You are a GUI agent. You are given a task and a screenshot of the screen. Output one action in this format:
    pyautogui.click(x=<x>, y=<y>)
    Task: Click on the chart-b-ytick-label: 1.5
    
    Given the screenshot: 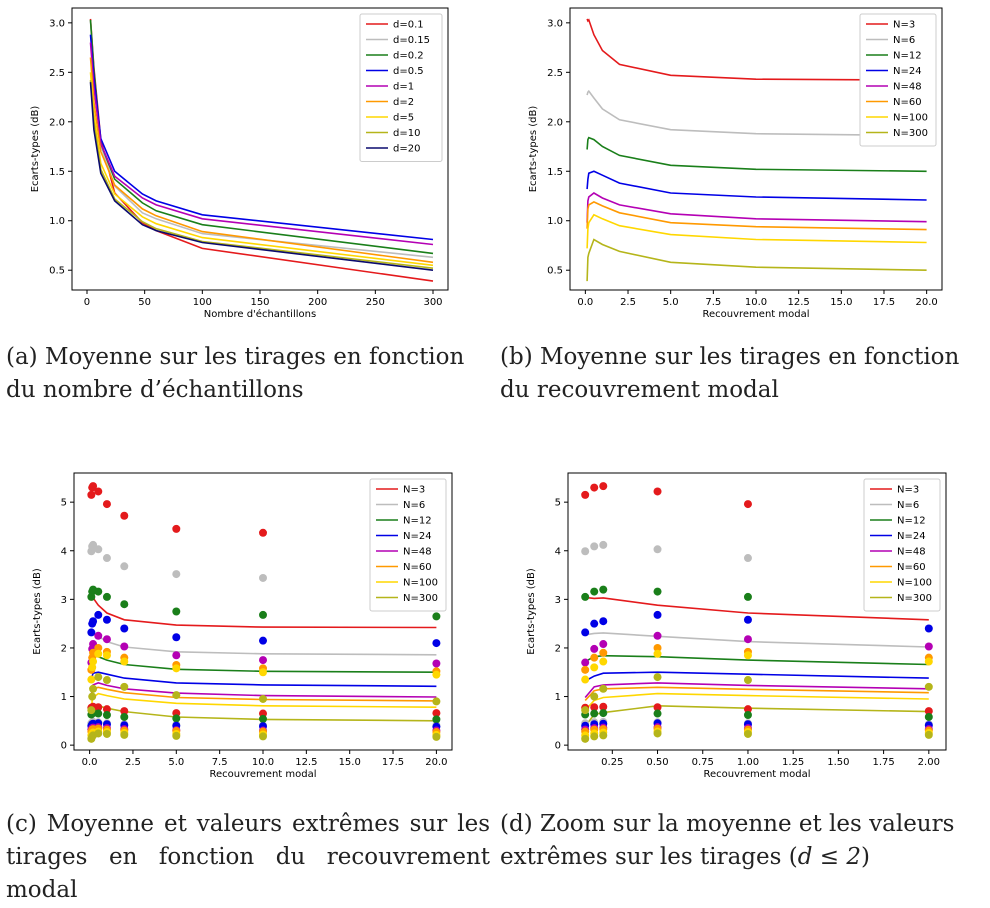 What is the action you would take?
    pyautogui.click(x=555, y=172)
    